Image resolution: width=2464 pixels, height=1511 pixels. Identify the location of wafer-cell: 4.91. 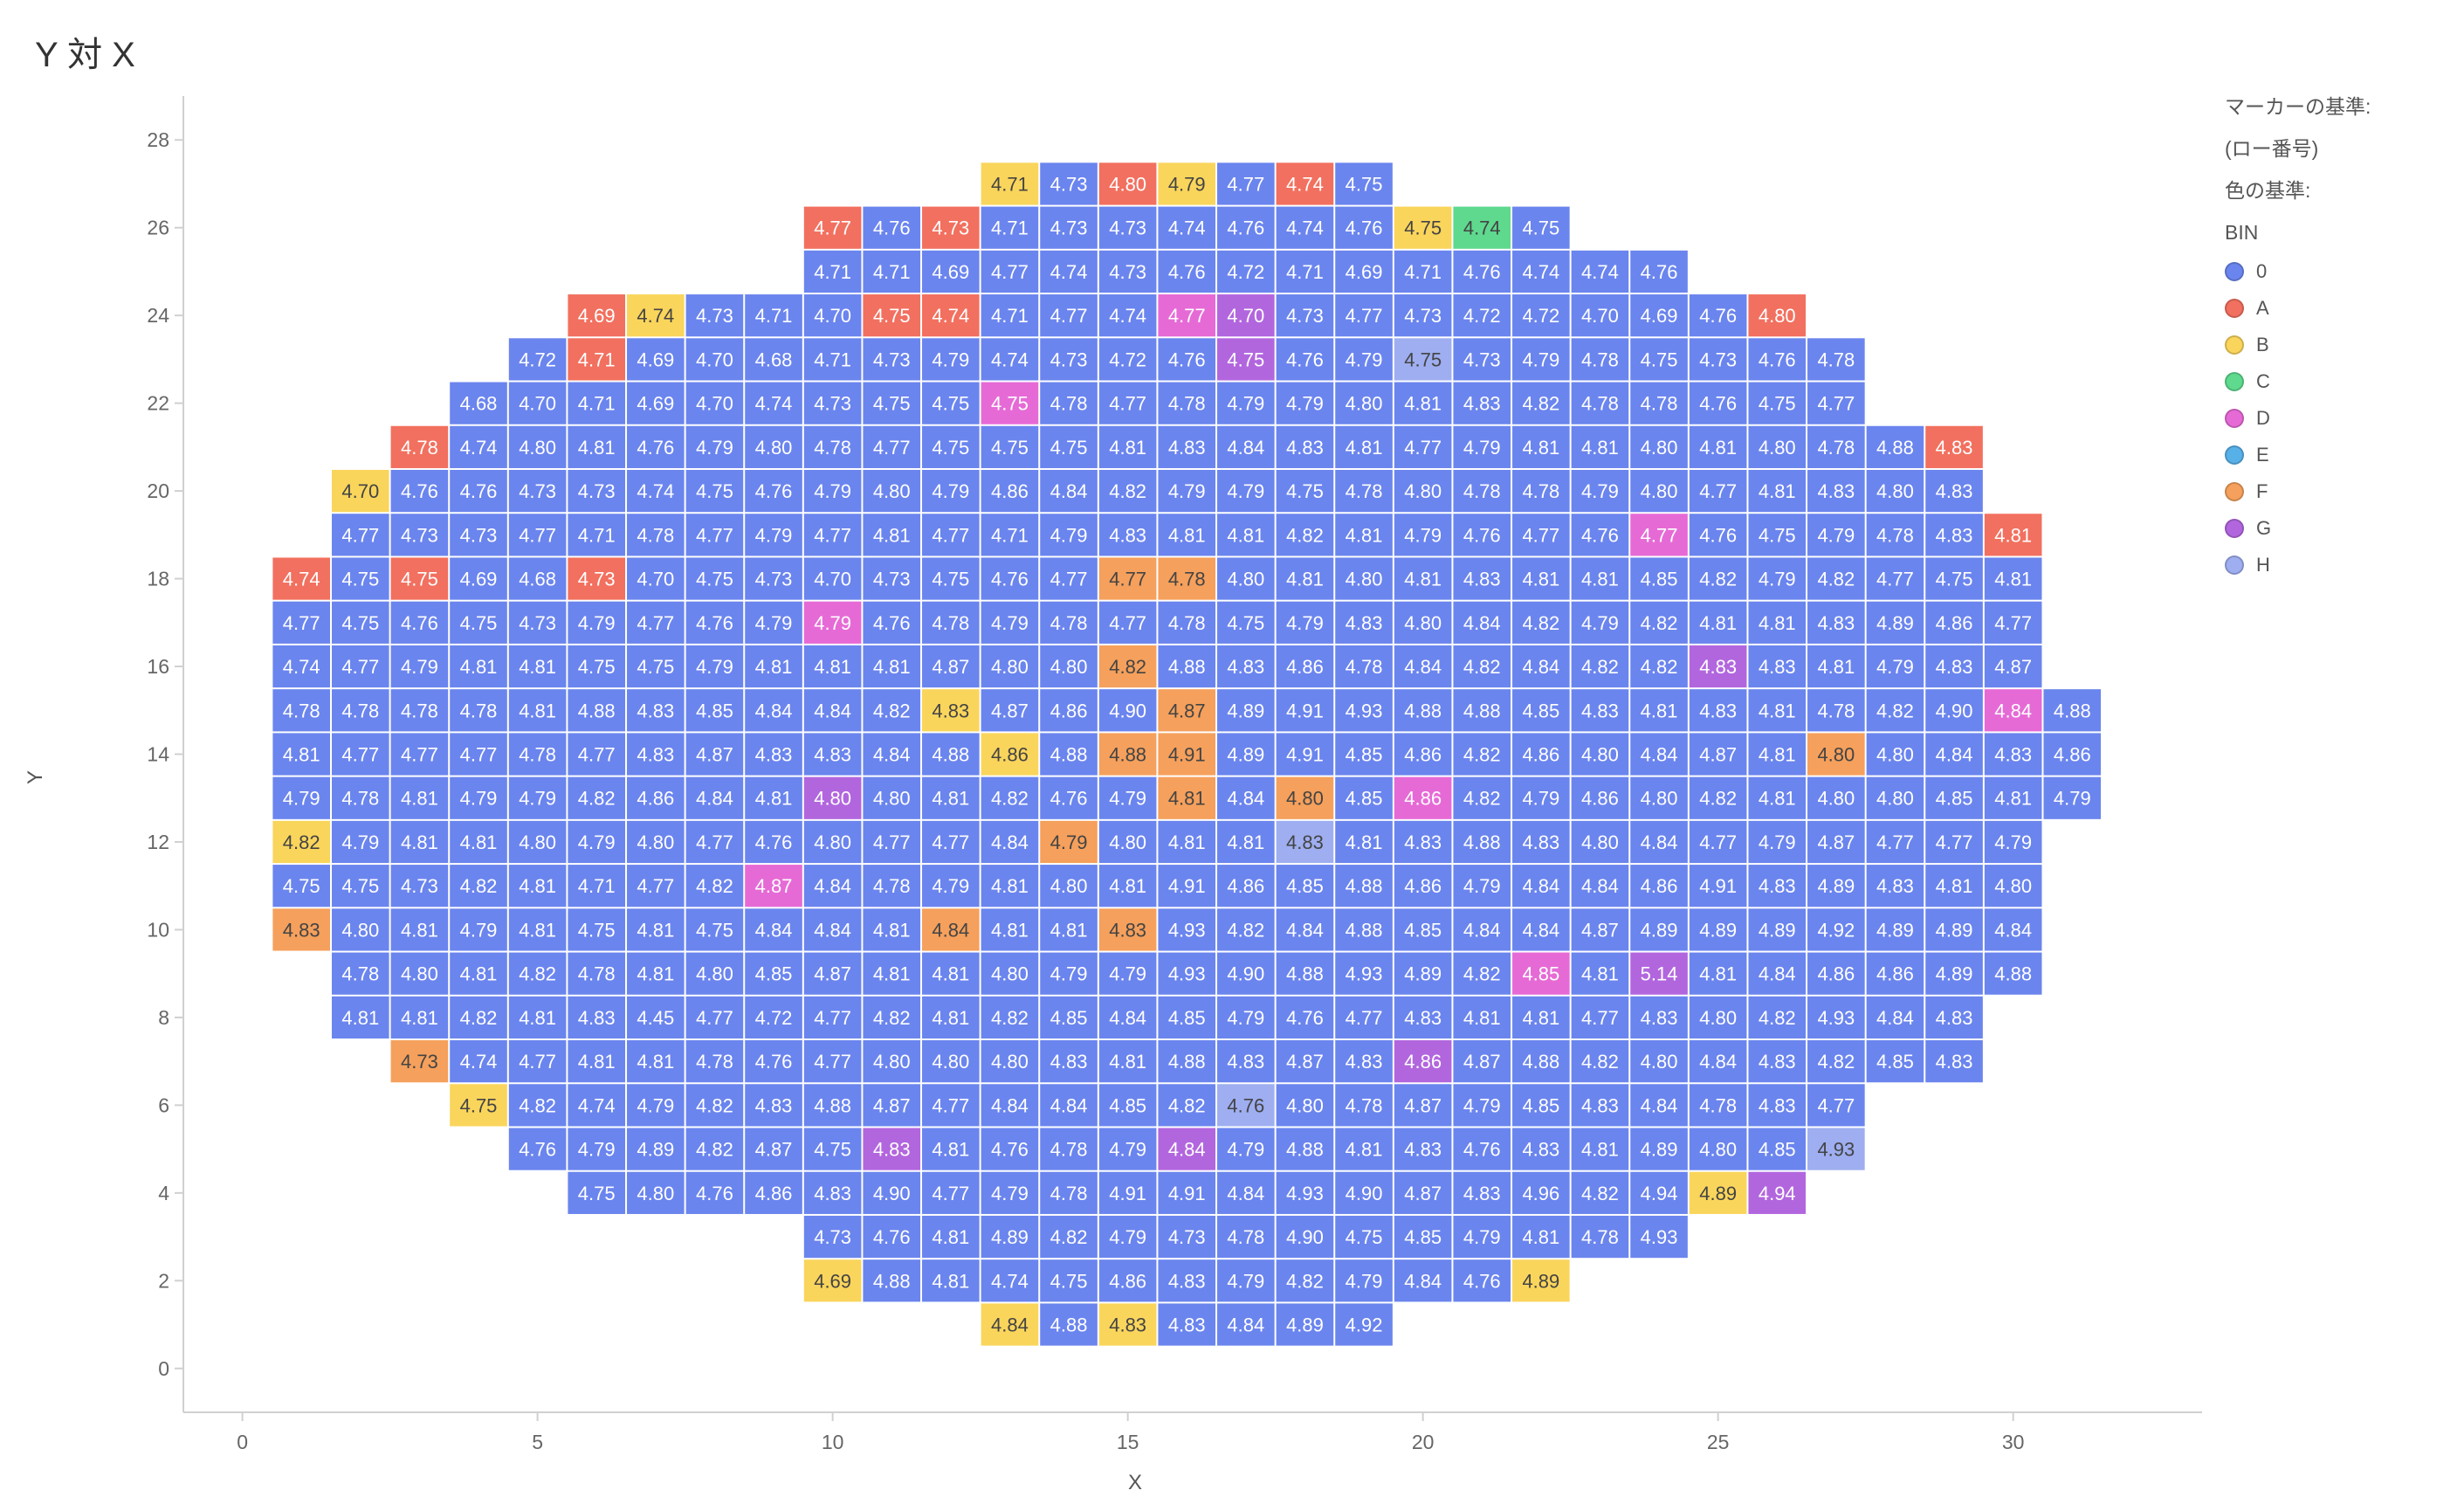
(1187, 754).